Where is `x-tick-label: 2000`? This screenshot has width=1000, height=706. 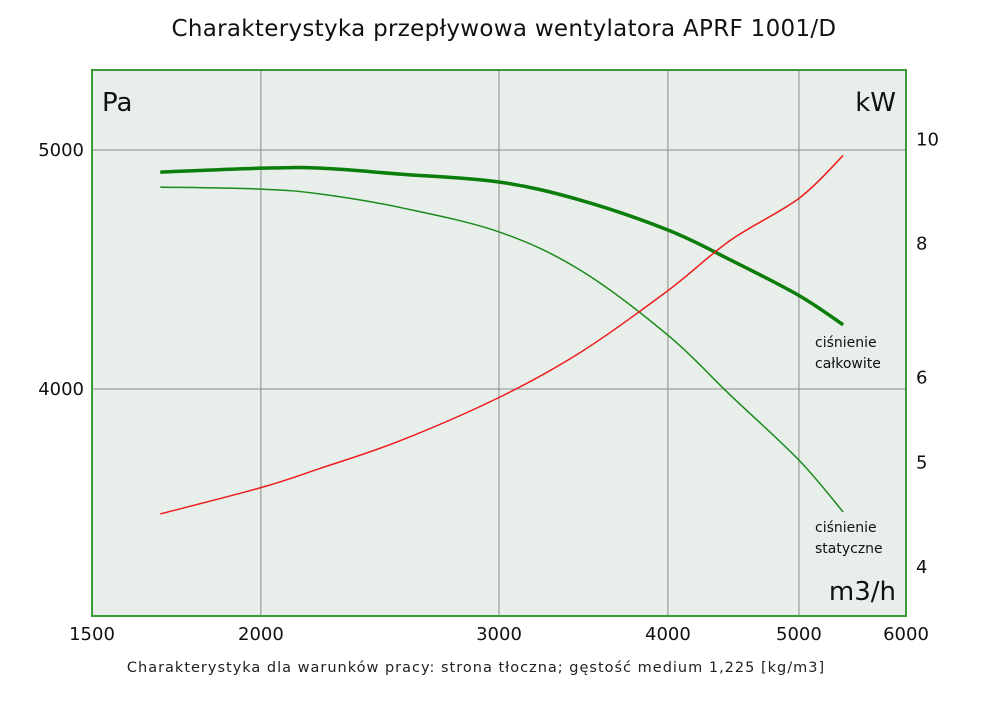 x-tick-label: 2000 is located at coordinates (261, 634).